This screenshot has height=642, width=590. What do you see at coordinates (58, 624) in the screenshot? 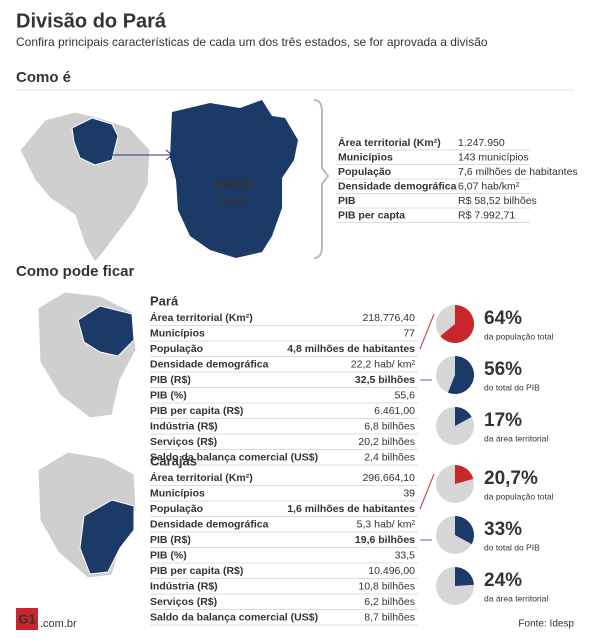
I see `domain: .com.br` at bounding box center [58, 624].